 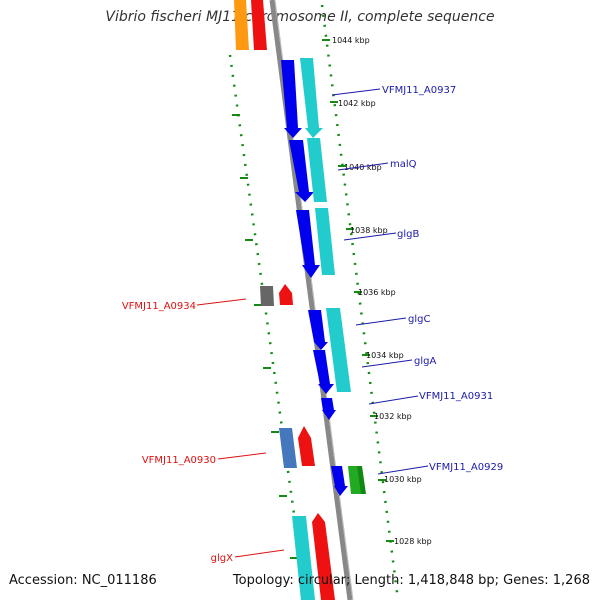 I want to click on outer-major-ticks, so click(x=358, y=290).